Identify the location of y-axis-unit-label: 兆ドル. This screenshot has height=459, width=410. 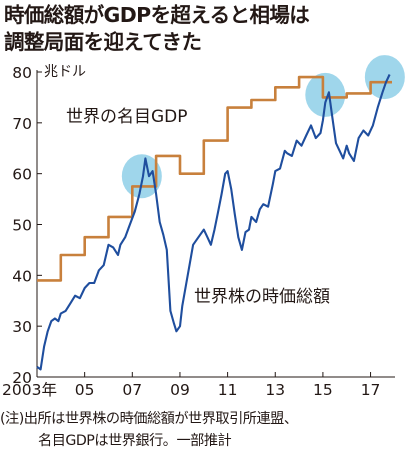
(65, 72).